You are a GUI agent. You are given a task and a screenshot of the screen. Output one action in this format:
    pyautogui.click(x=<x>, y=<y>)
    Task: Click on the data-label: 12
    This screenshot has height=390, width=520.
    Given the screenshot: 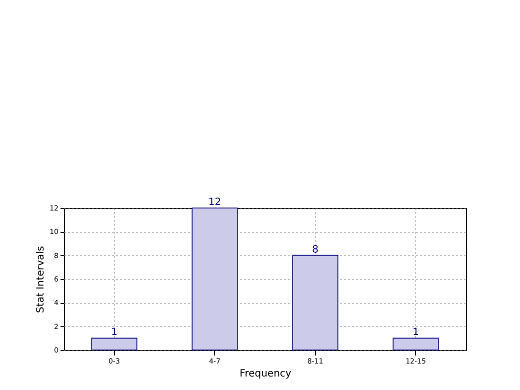 What is the action you would take?
    pyautogui.click(x=215, y=202)
    